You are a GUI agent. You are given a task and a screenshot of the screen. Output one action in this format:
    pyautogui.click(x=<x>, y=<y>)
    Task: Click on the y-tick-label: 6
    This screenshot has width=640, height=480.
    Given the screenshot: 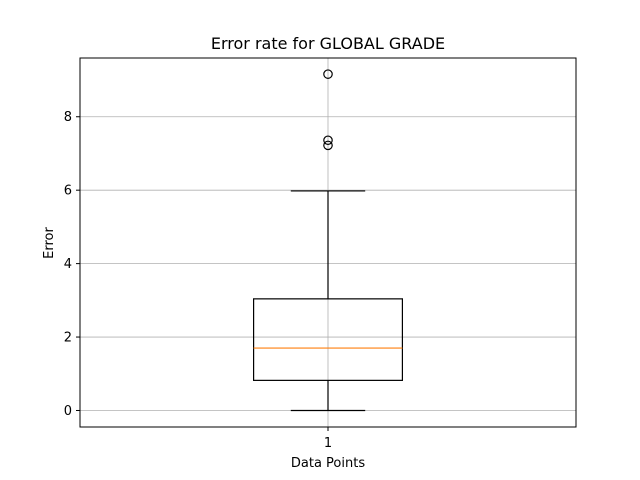 What is the action you would take?
    pyautogui.click(x=68, y=191)
    